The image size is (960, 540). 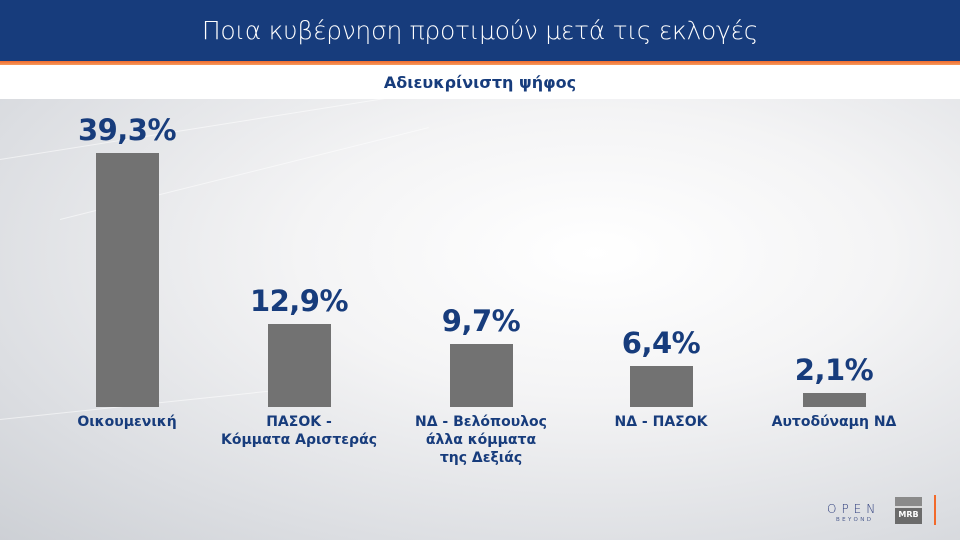 I want to click on category-label: ΠΑΣΟΚ - Κόμματα Αριστεράς, so click(x=299, y=431).